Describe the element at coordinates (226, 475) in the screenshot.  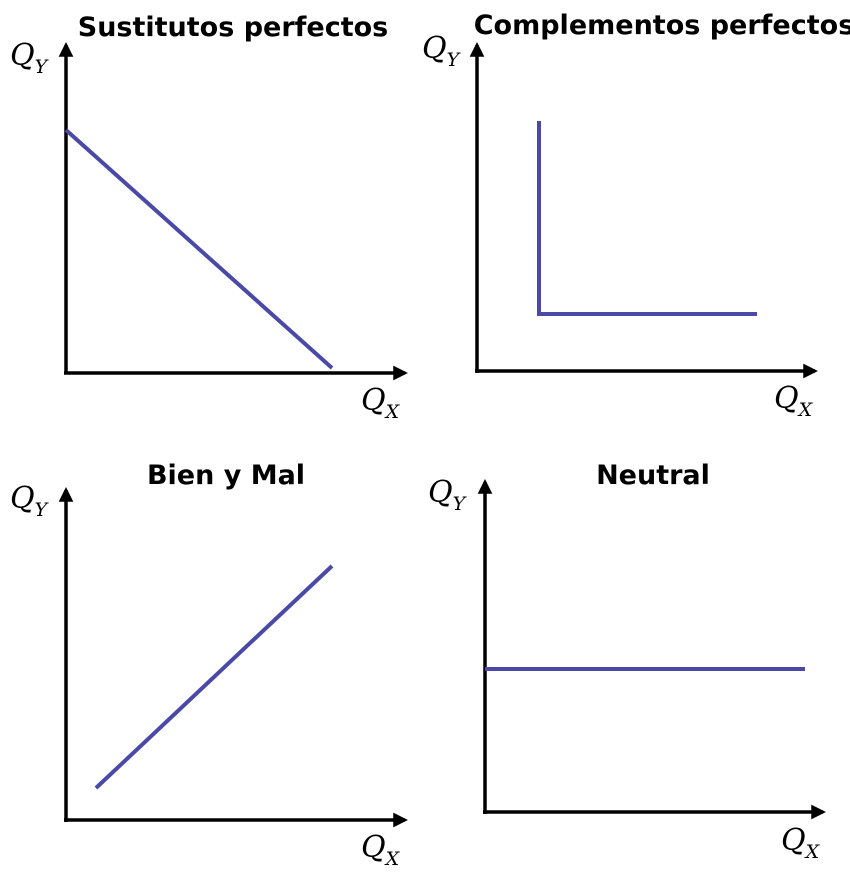
I see `panel-title: Bien y Mal` at that location.